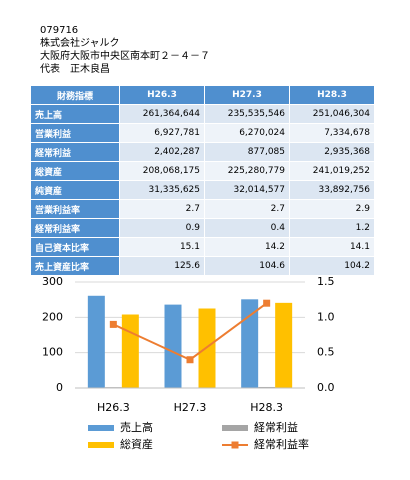  Describe the element at coordinates (75, 114) in the screenshot. I see `row-header: 売上高` at that location.